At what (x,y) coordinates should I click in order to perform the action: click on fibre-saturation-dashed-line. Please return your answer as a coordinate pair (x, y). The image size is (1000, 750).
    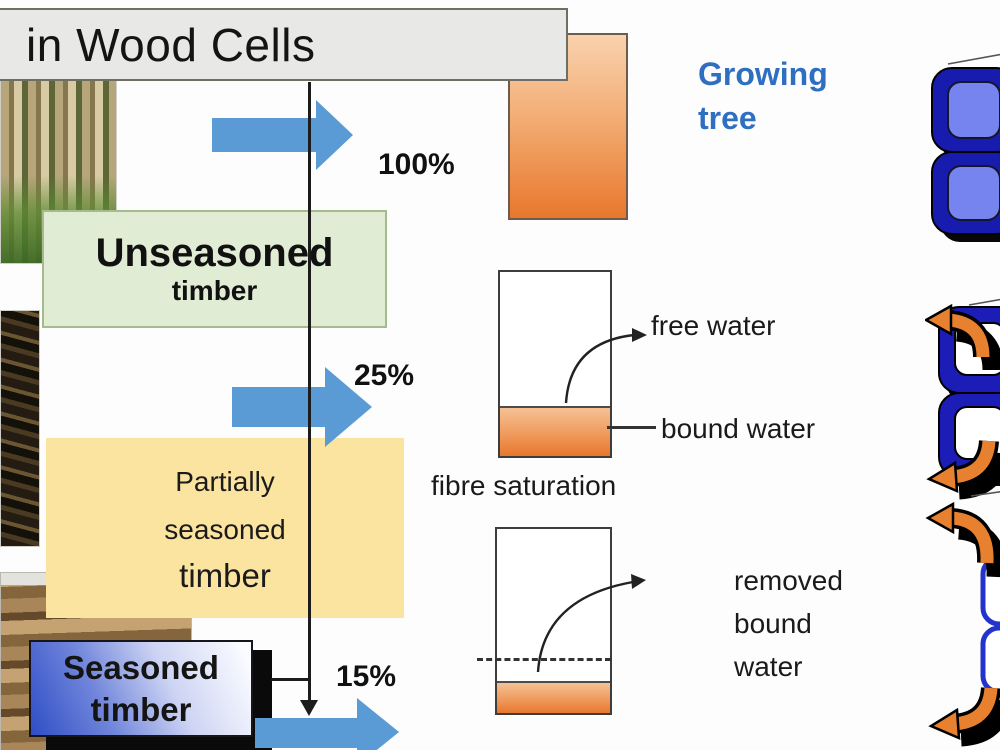
    Looking at the image, I should click on (544, 659).